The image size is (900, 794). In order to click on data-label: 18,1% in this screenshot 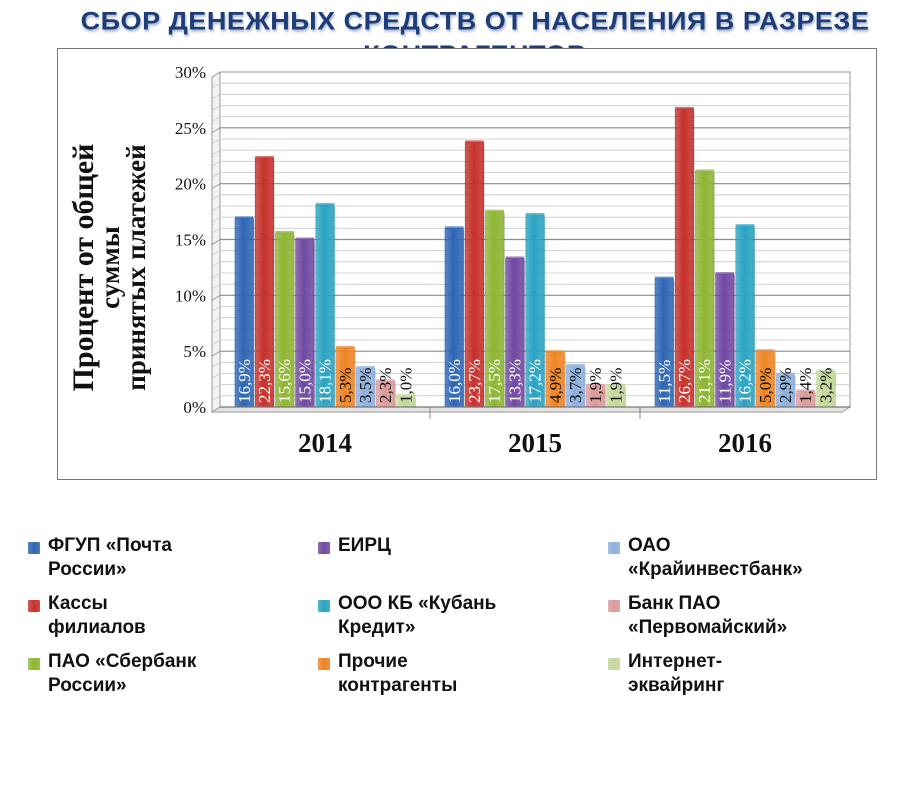, I will do `click(325, 381)`.